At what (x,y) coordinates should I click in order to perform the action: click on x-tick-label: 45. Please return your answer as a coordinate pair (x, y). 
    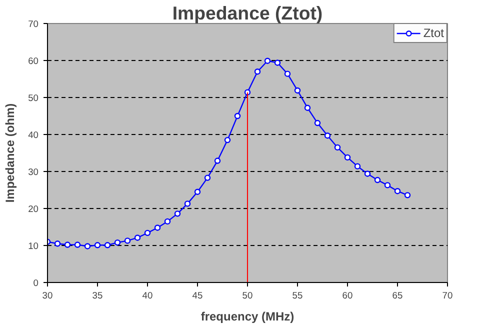
    Looking at the image, I should click on (197, 295).